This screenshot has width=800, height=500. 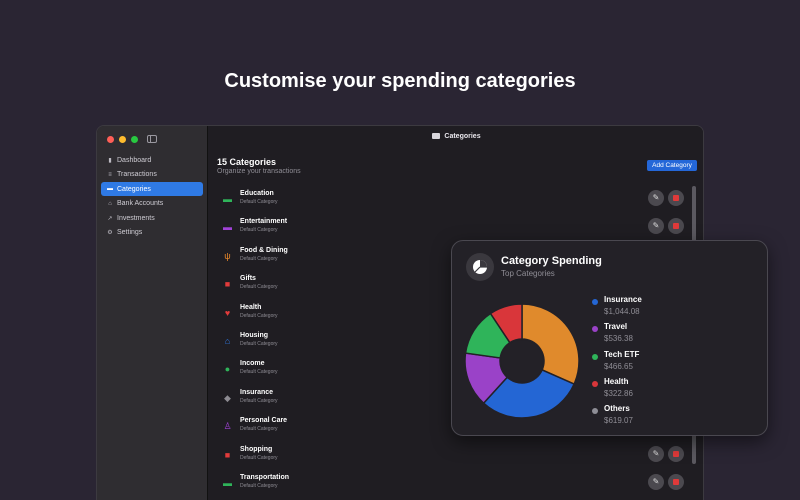 What do you see at coordinates (247, 162) in the screenshot?
I see `page-title: 15 Categories` at bounding box center [247, 162].